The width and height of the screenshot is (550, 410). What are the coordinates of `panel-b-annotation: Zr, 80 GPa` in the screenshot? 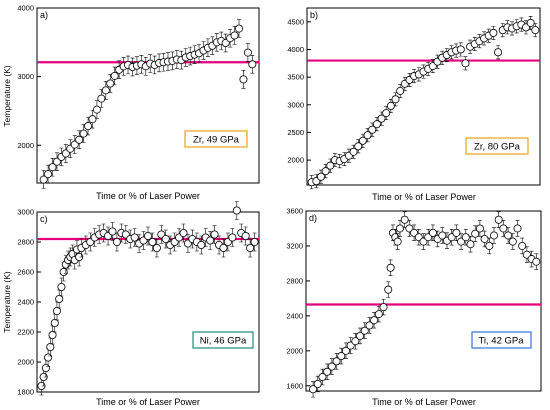 It's located at (497, 146).